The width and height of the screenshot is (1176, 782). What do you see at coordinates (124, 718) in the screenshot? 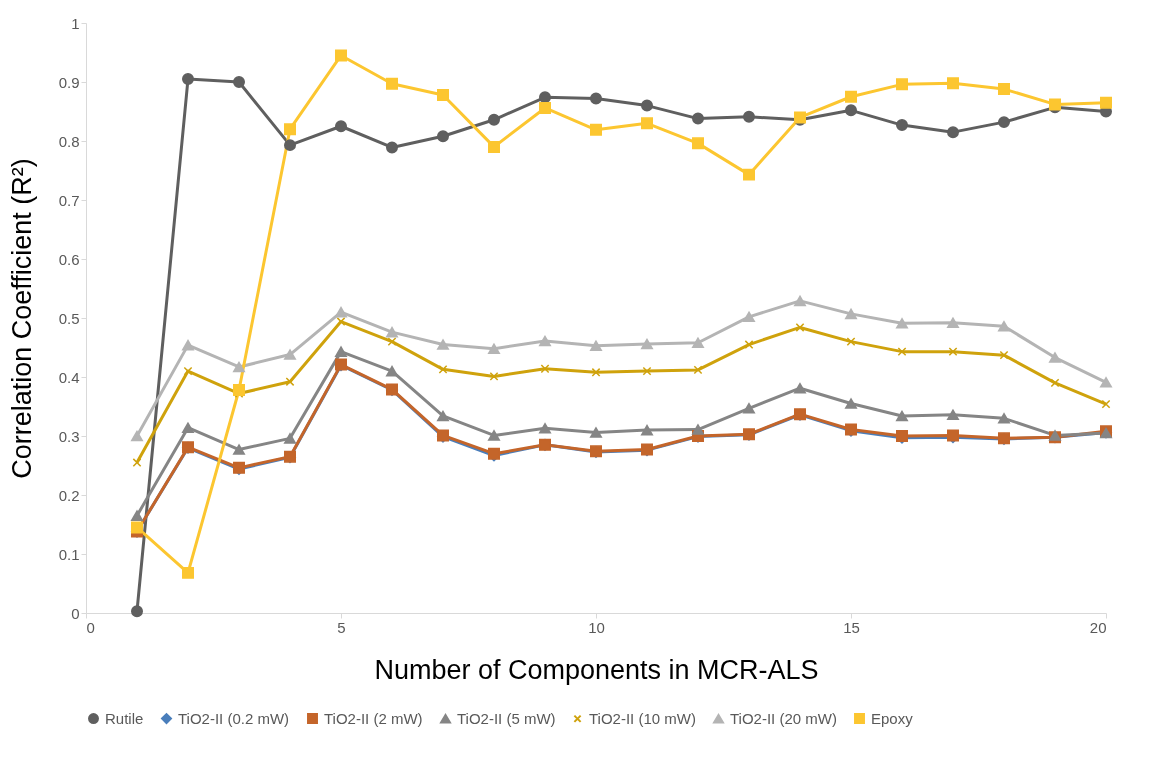
I see `legend-label: Rutile` at bounding box center [124, 718].